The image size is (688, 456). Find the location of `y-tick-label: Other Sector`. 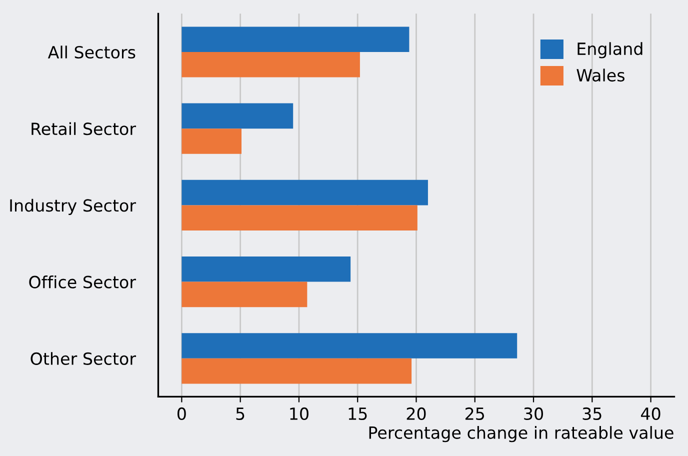

y-tick-label: Other Sector is located at coordinates (83, 358).